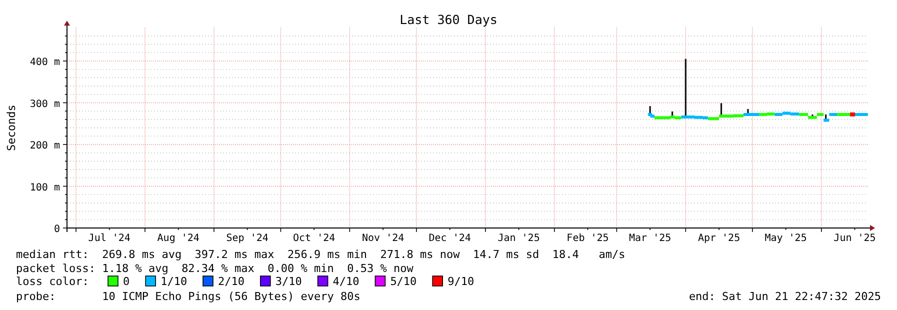 The image size is (897, 310). I want to click on x-tick-label: Dec '24, so click(449, 238).